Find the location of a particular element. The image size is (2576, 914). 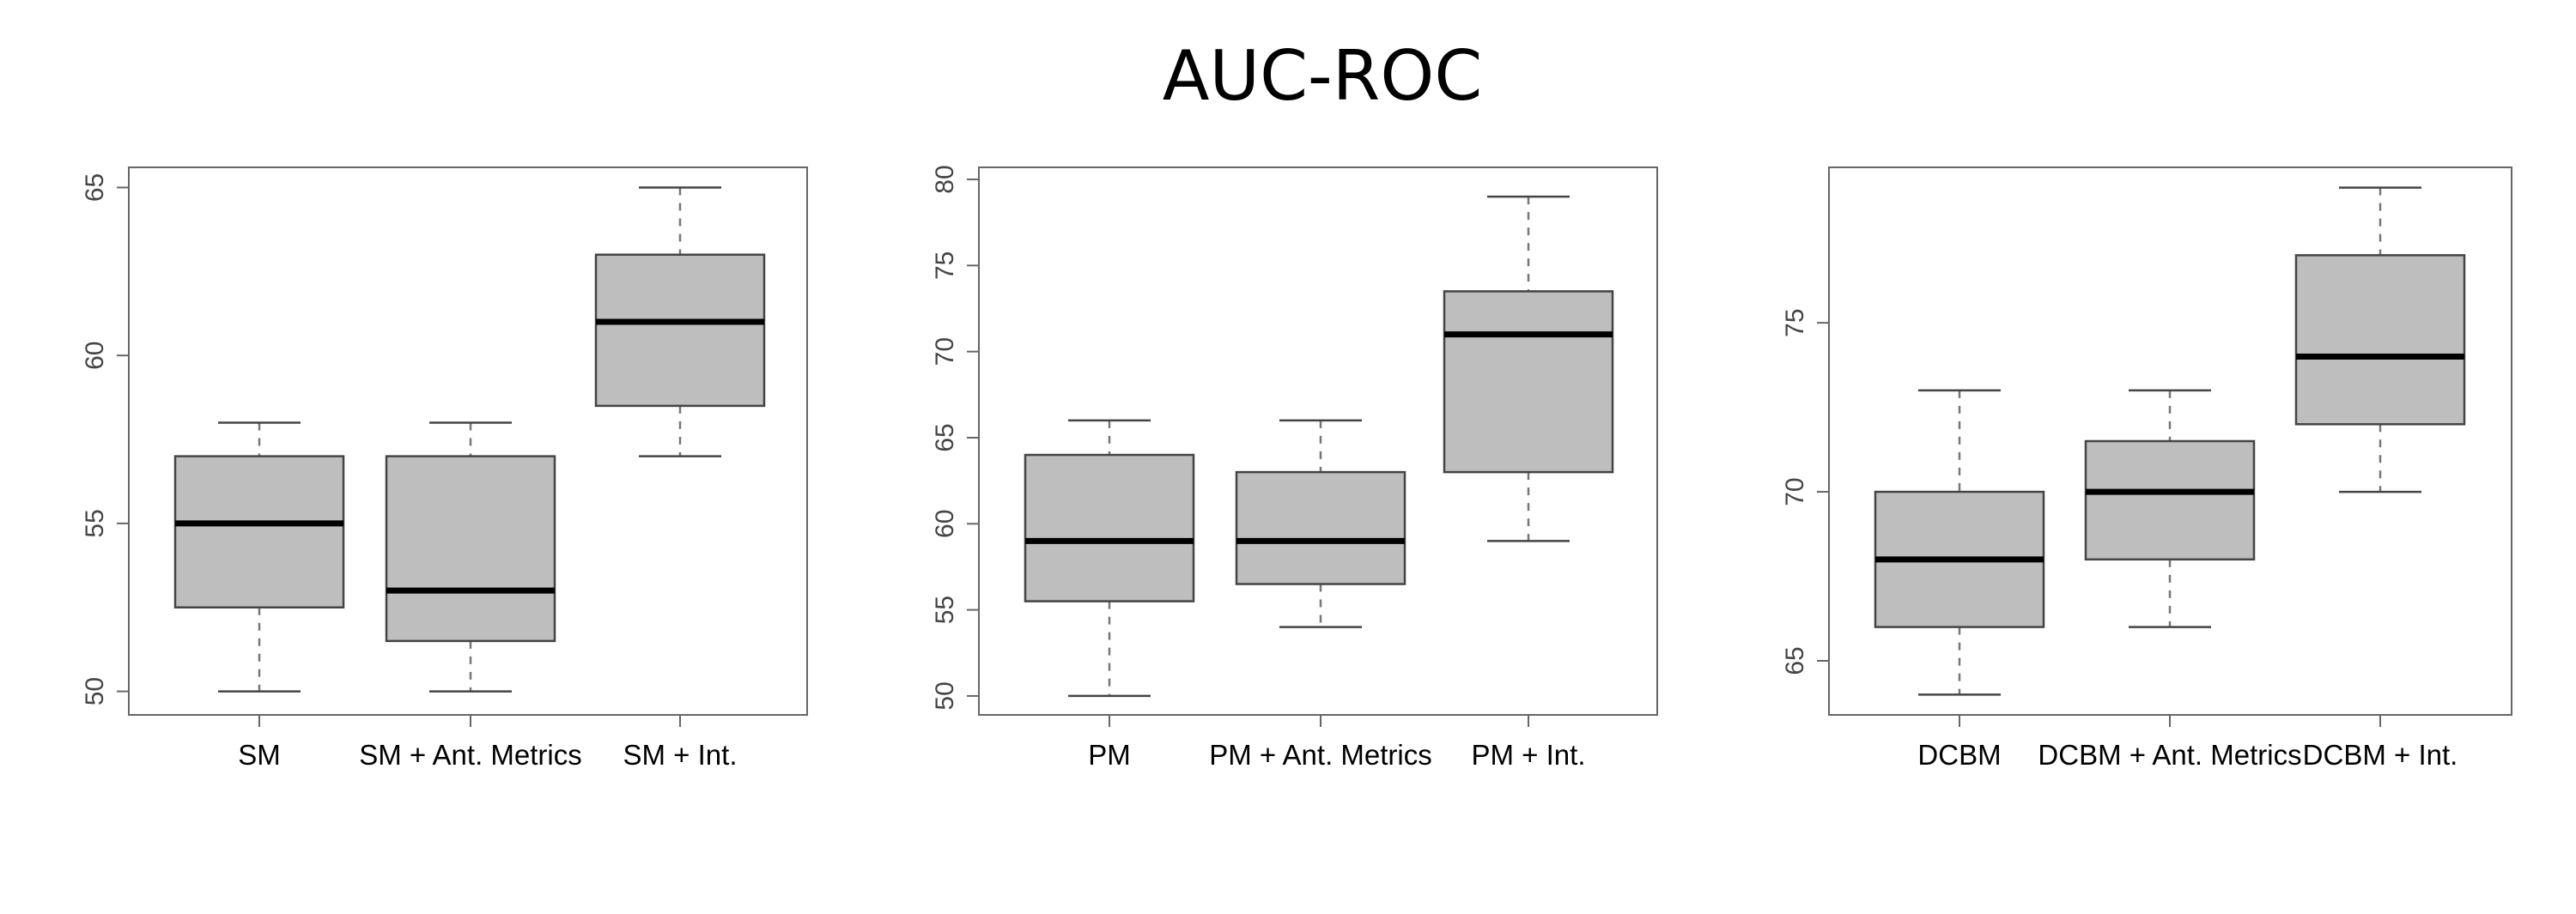

box-1: SM is located at coordinates (259, 596).